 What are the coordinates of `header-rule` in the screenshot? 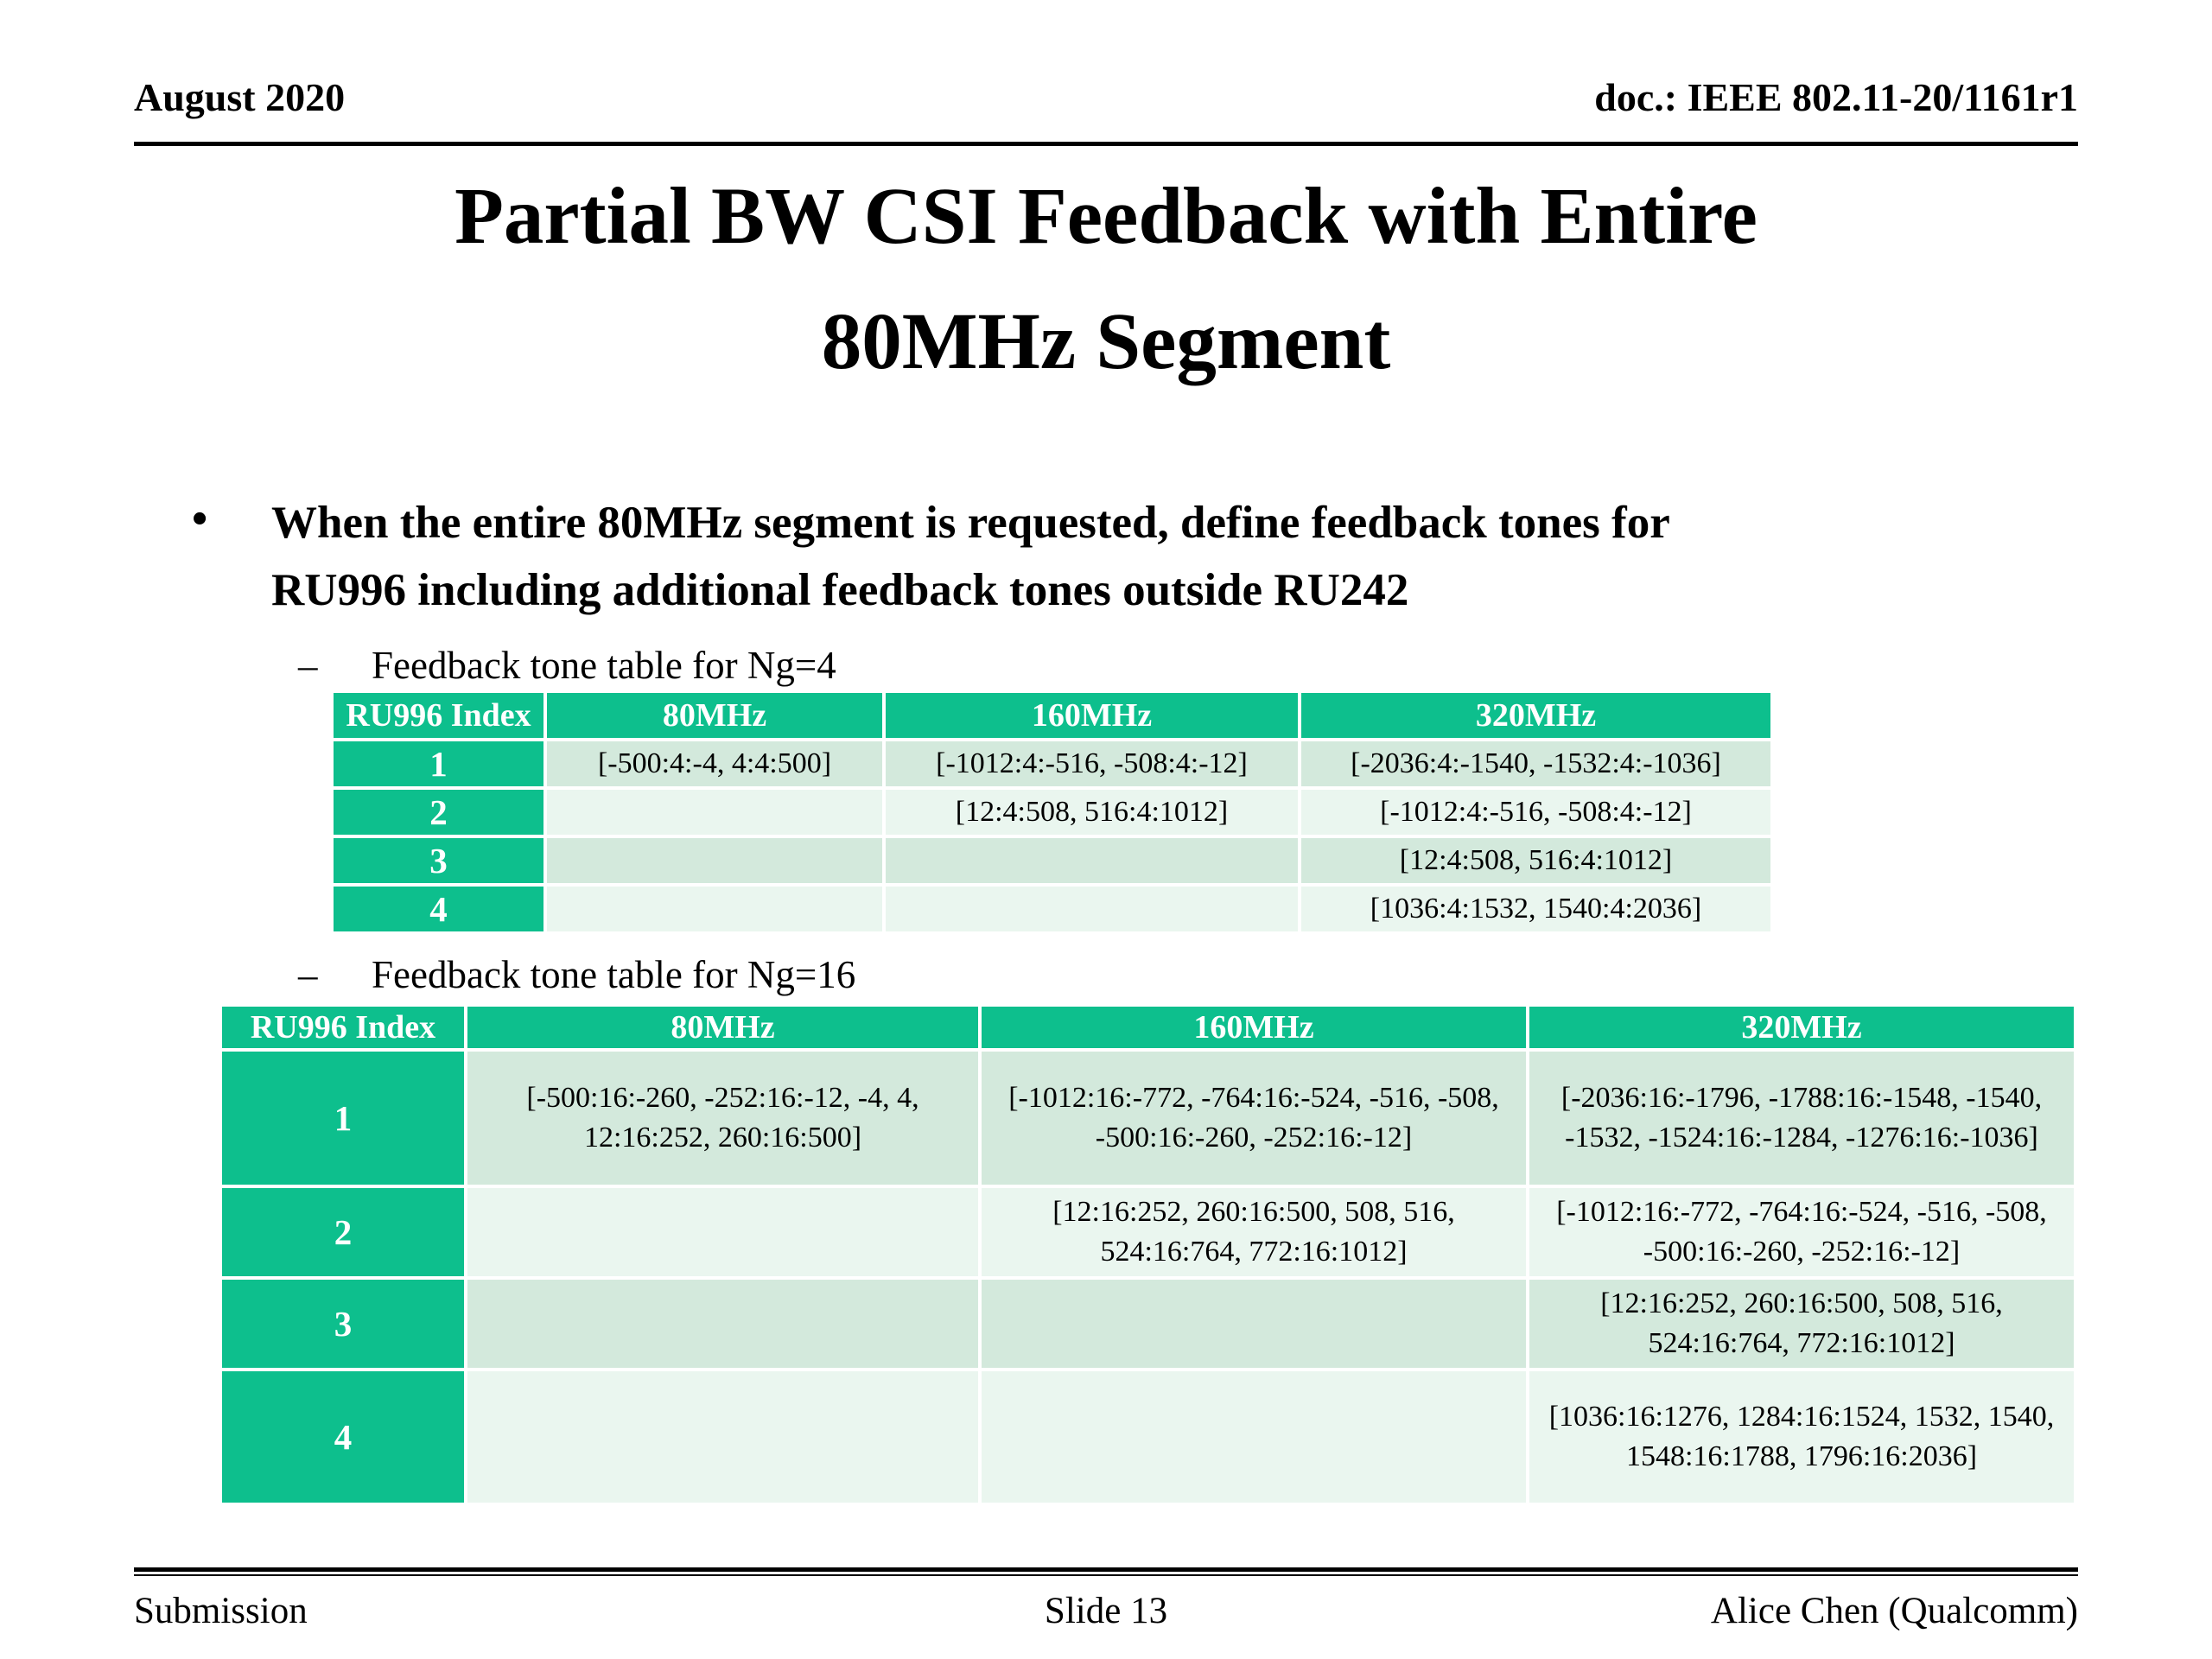 It's located at (1106, 144).